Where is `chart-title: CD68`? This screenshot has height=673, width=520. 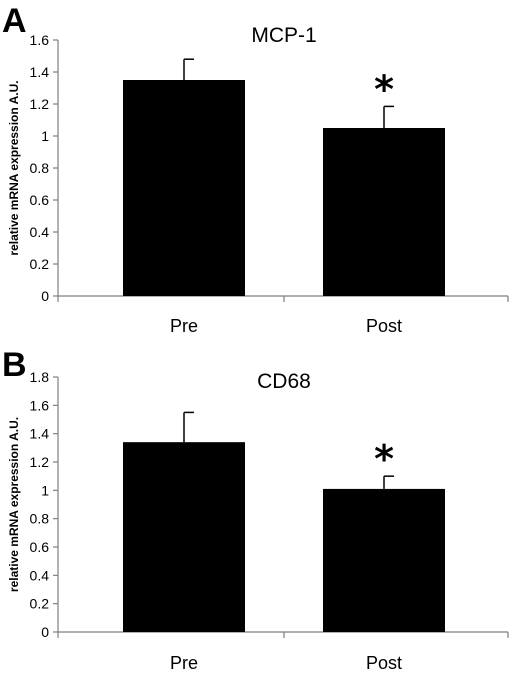
chart-title: CD68 is located at coordinates (284, 381).